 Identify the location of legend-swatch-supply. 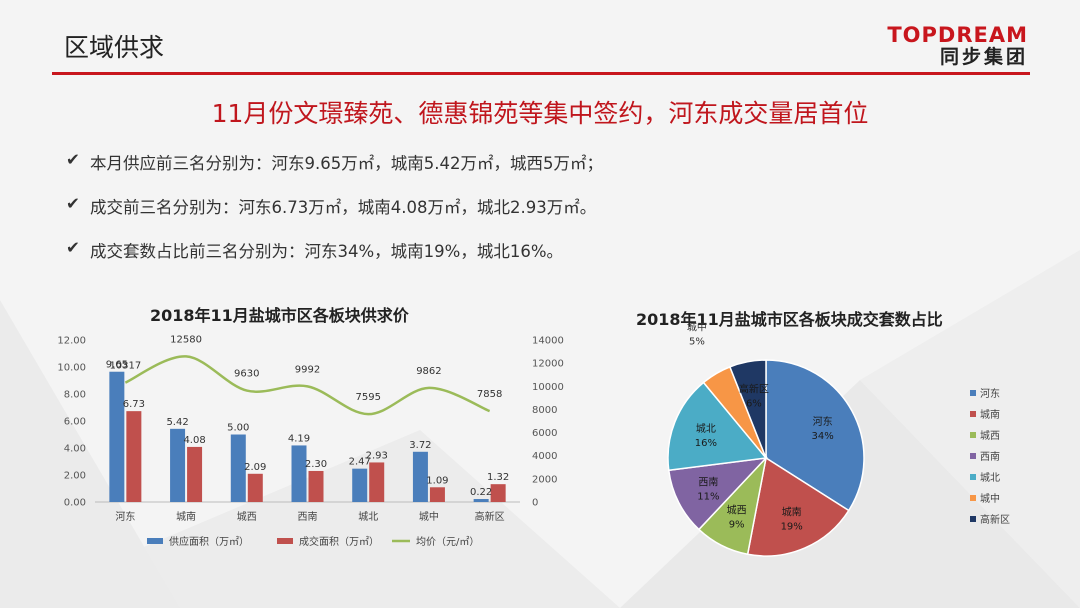
(155, 541).